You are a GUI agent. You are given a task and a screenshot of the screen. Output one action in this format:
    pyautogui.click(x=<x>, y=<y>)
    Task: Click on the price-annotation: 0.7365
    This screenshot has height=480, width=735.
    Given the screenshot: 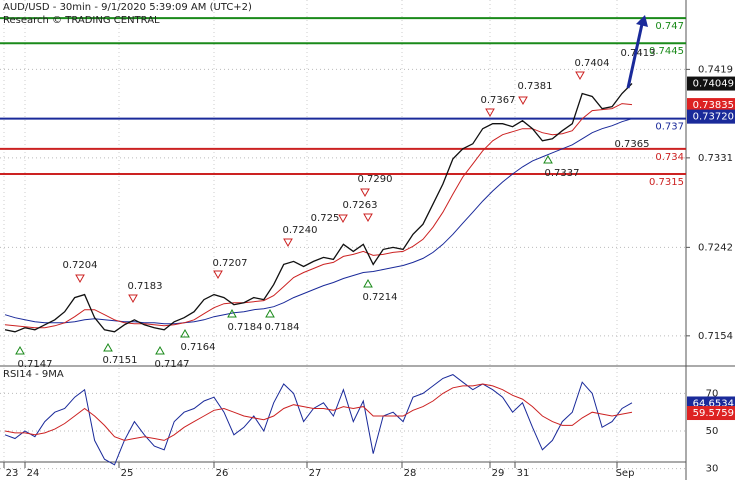 What is the action you would take?
    pyautogui.click(x=632, y=144)
    